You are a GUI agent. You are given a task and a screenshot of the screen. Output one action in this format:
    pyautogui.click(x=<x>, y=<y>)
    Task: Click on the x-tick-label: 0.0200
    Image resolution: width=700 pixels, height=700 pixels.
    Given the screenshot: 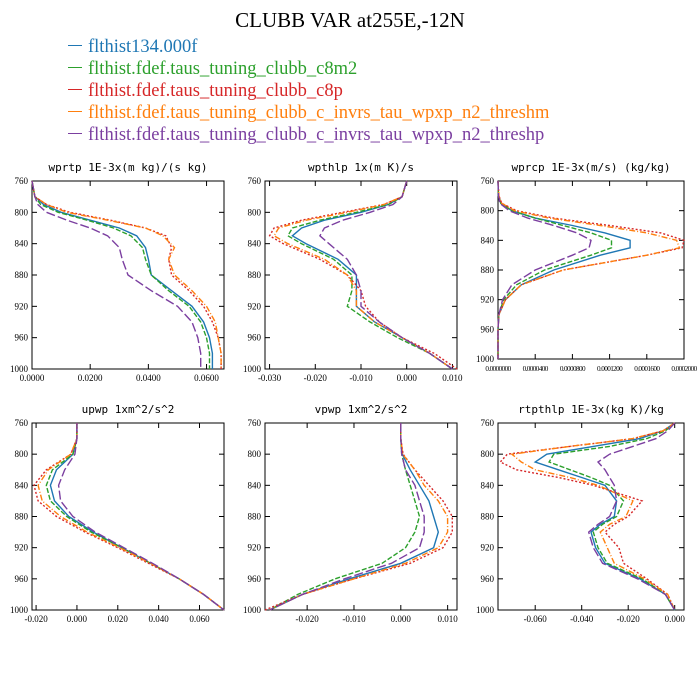 What is the action you would take?
    pyautogui.click(x=90, y=378)
    